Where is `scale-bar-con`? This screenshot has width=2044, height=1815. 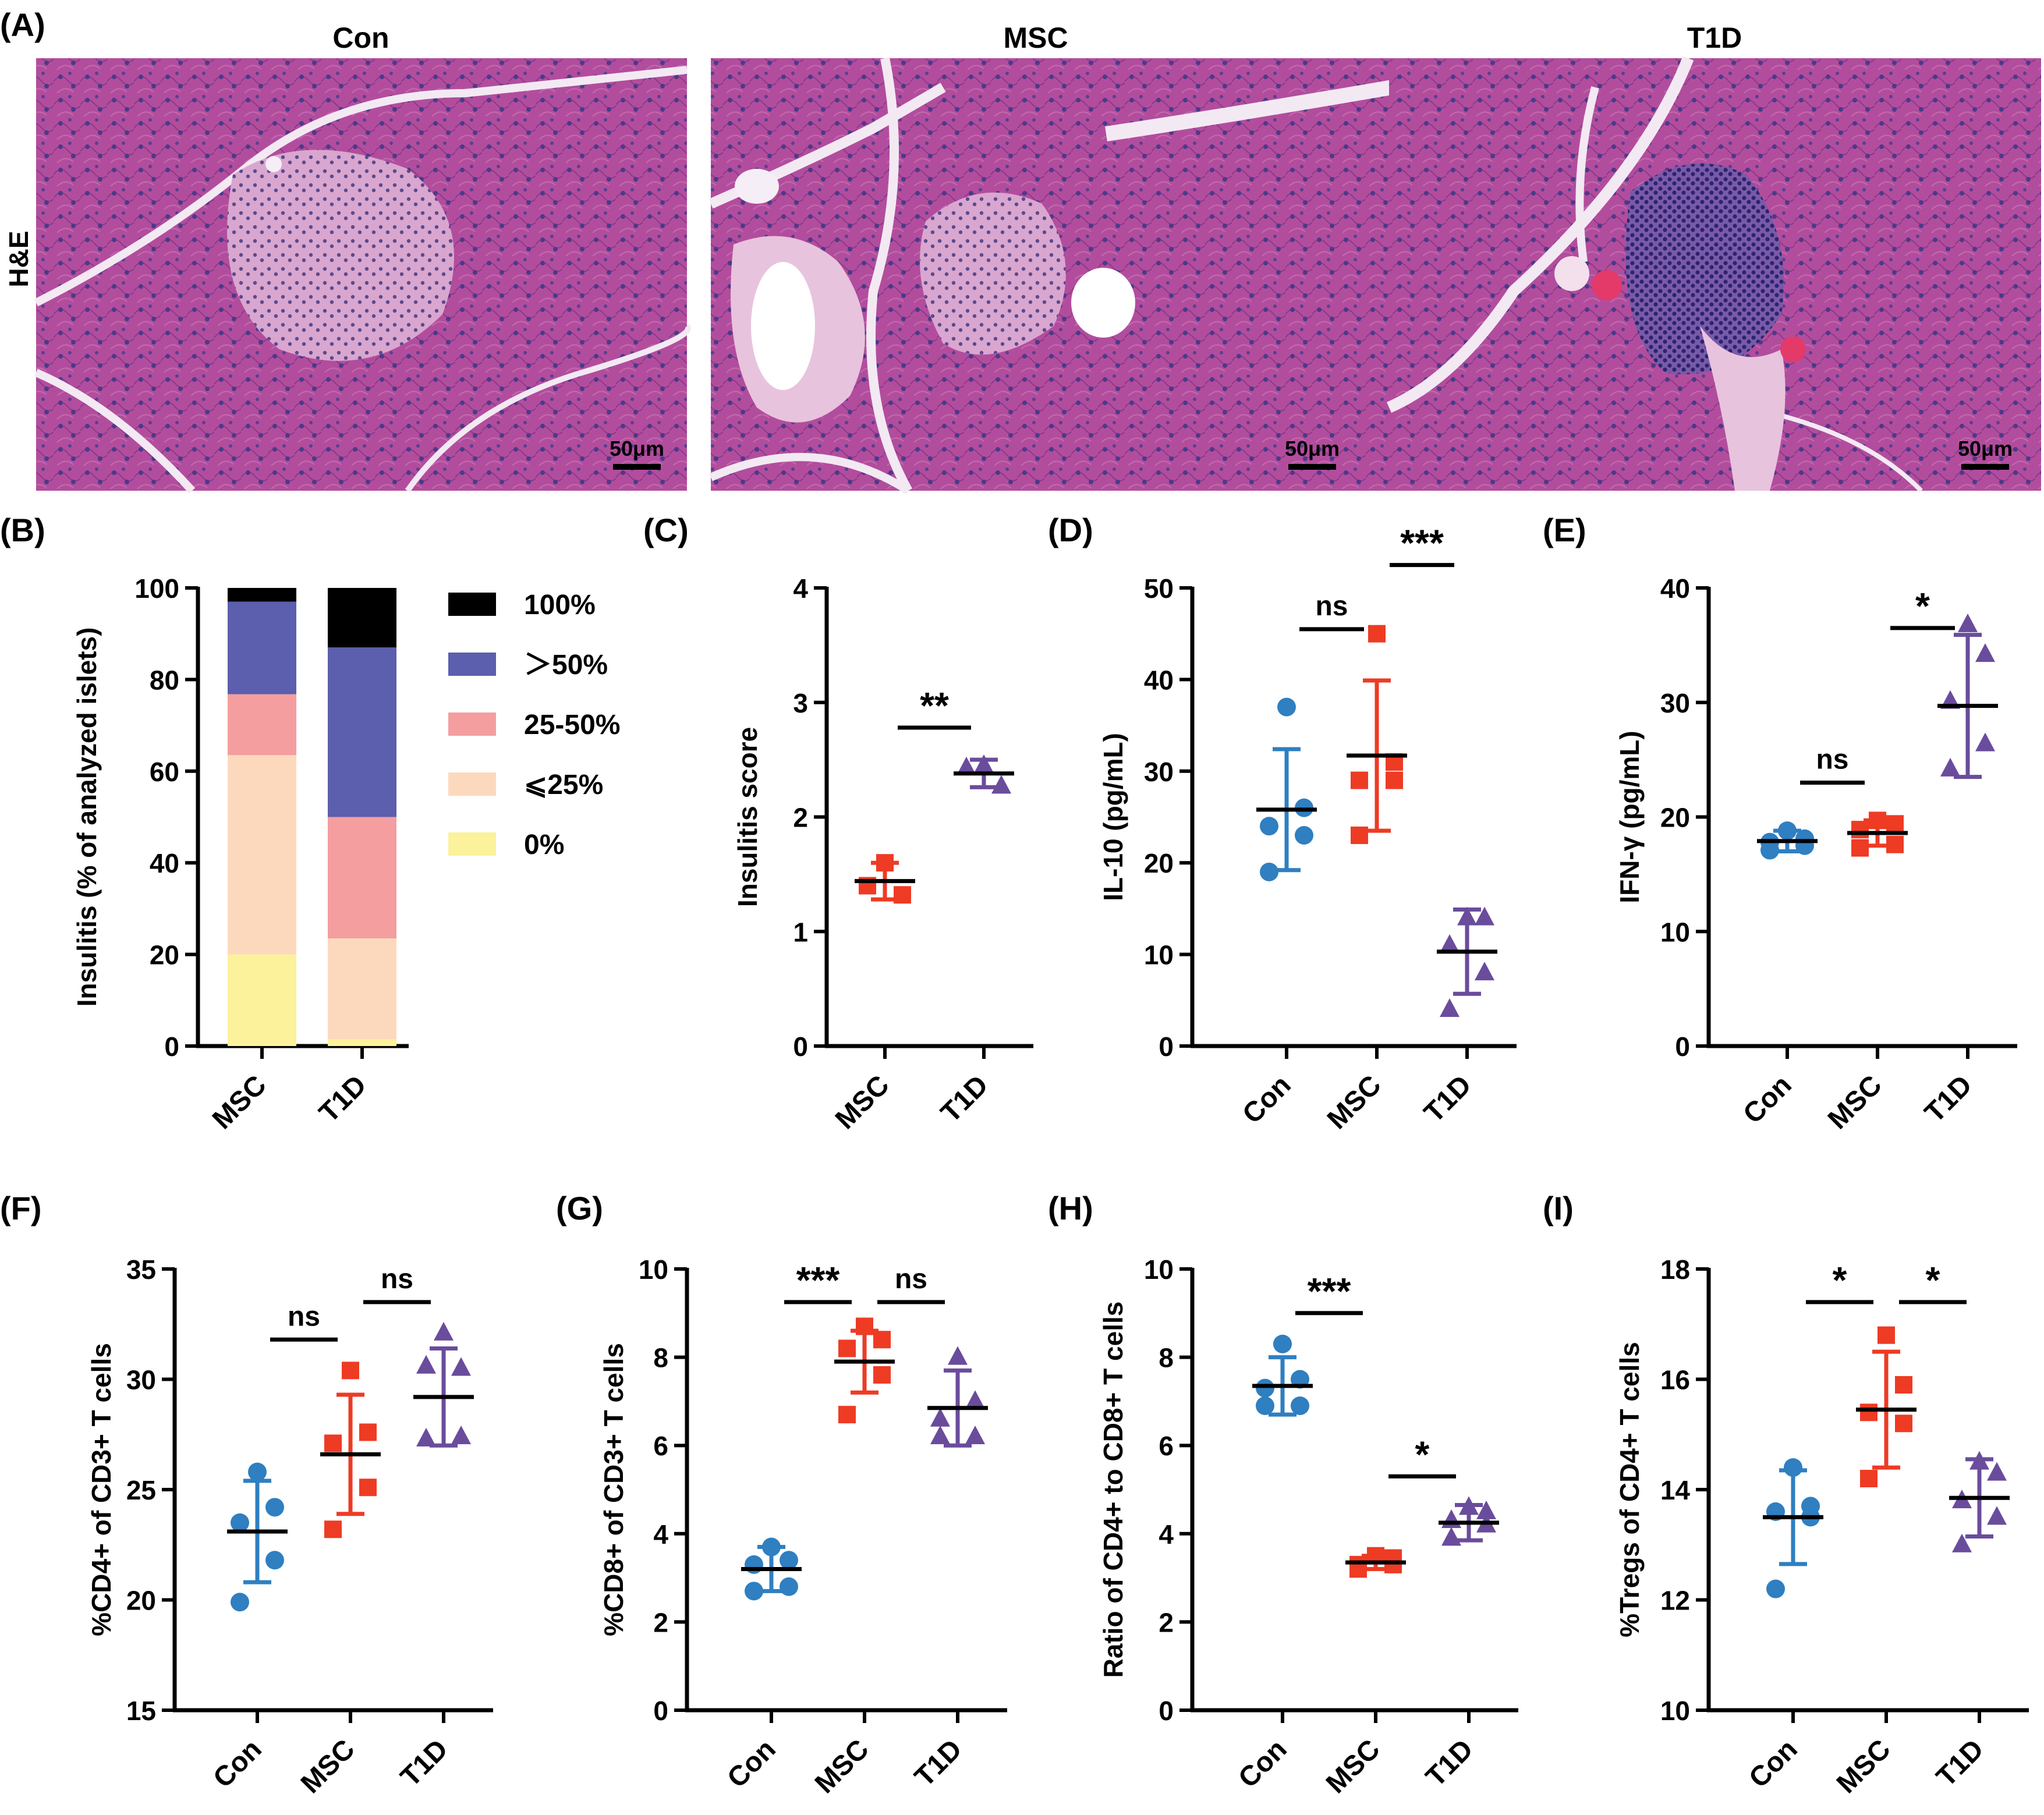
scale-bar-con is located at coordinates (637, 467).